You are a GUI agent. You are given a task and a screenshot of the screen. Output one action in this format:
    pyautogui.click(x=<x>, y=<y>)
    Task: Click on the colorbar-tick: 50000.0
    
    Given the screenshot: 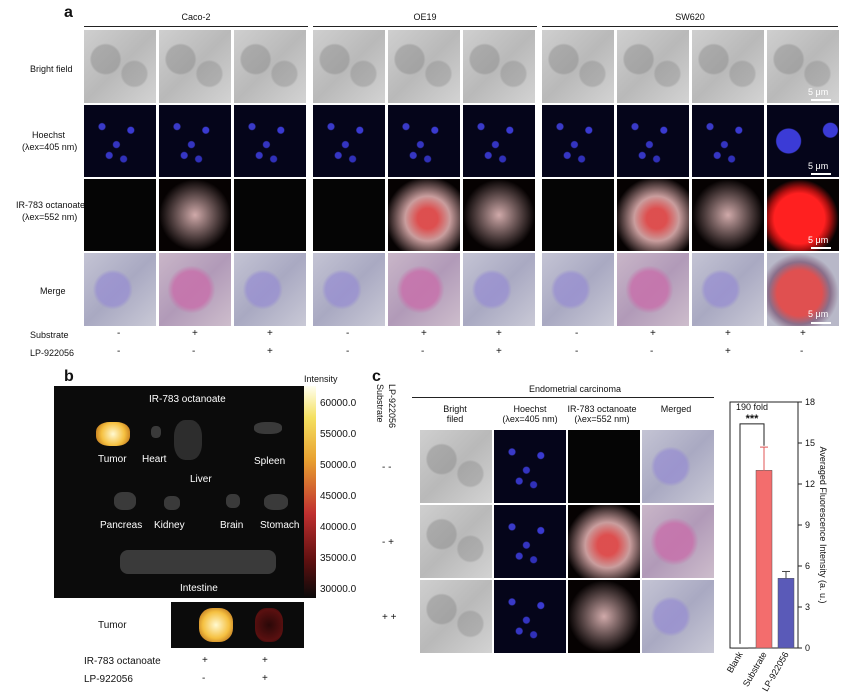 What is the action you would take?
    pyautogui.click(x=338, y=465)
    